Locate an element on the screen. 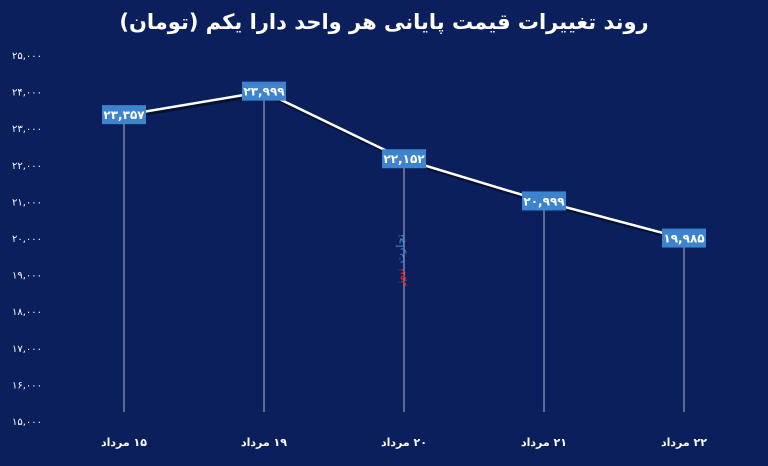  data-label: ۲۳,۹۹۹ is located at coordinates (264, 92).